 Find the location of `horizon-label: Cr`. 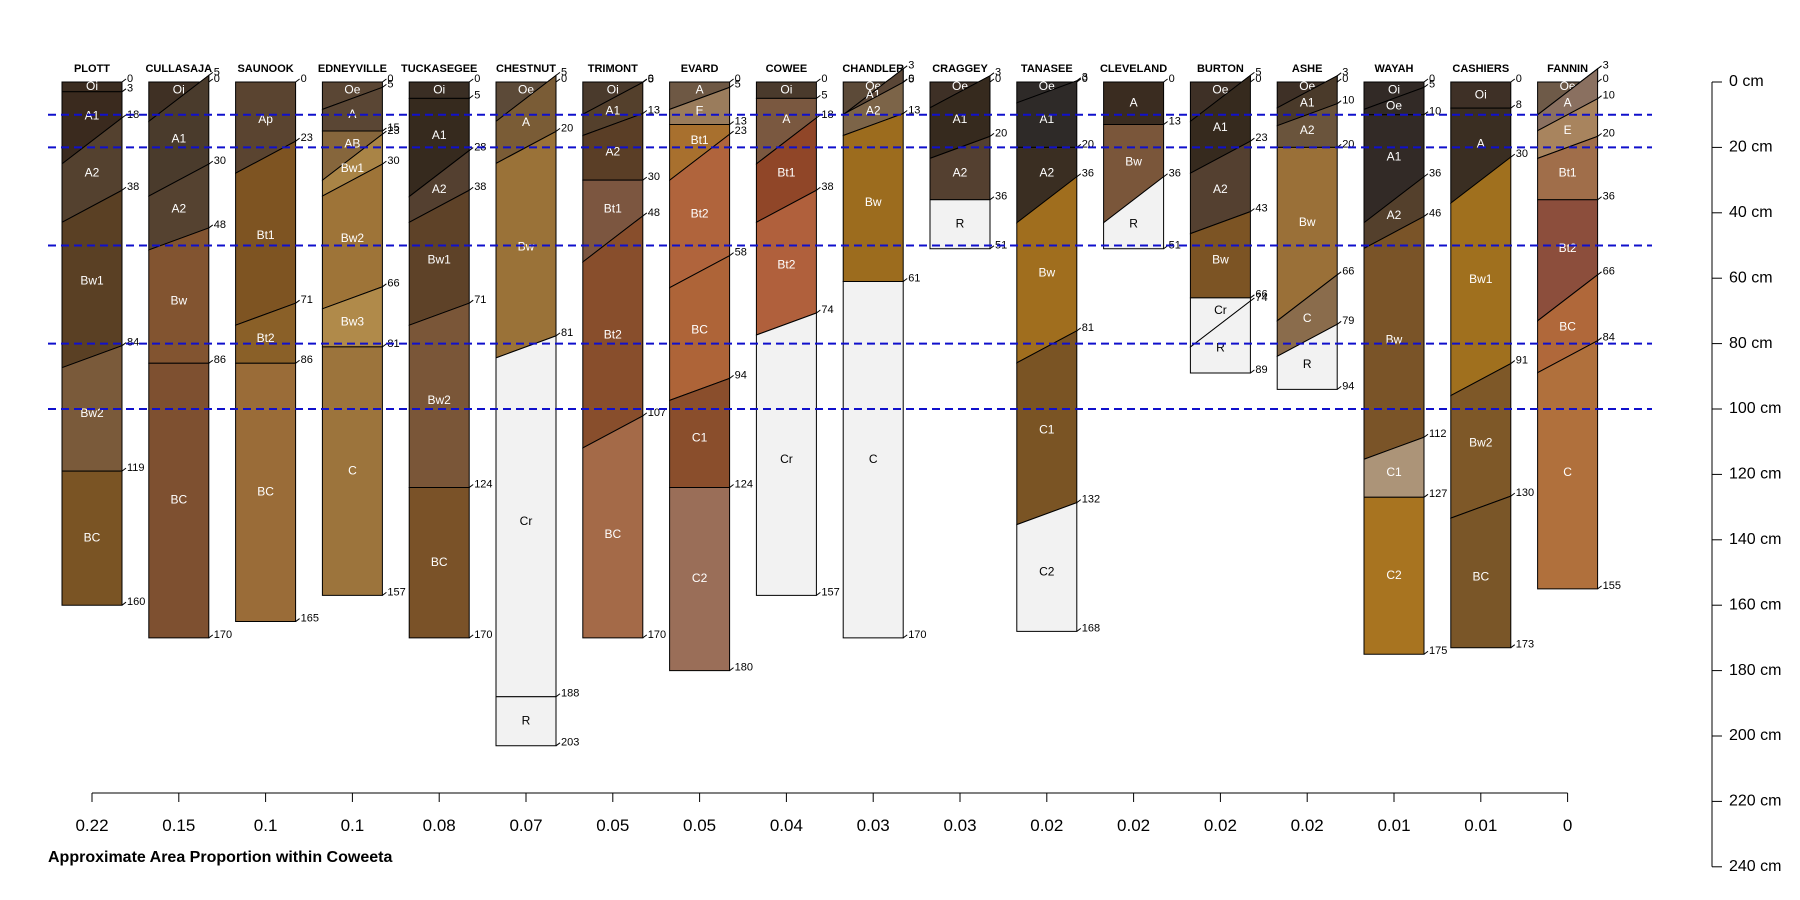

horizon-label: Cr is located at coordinates (1220, 310).